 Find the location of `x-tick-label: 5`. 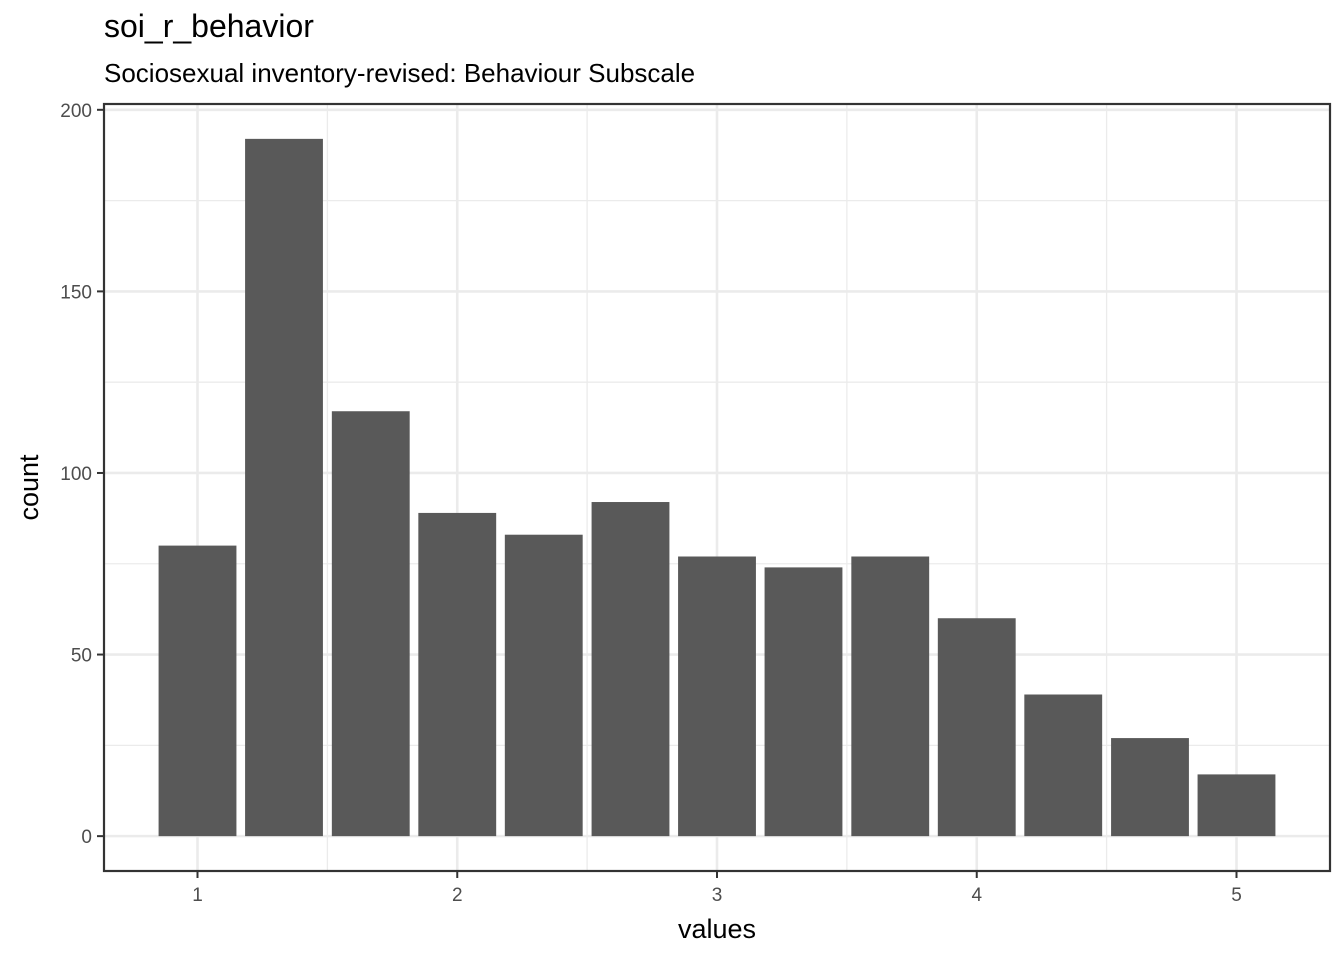

x-tick-label: 5 is located at coordinates (1236, 895).